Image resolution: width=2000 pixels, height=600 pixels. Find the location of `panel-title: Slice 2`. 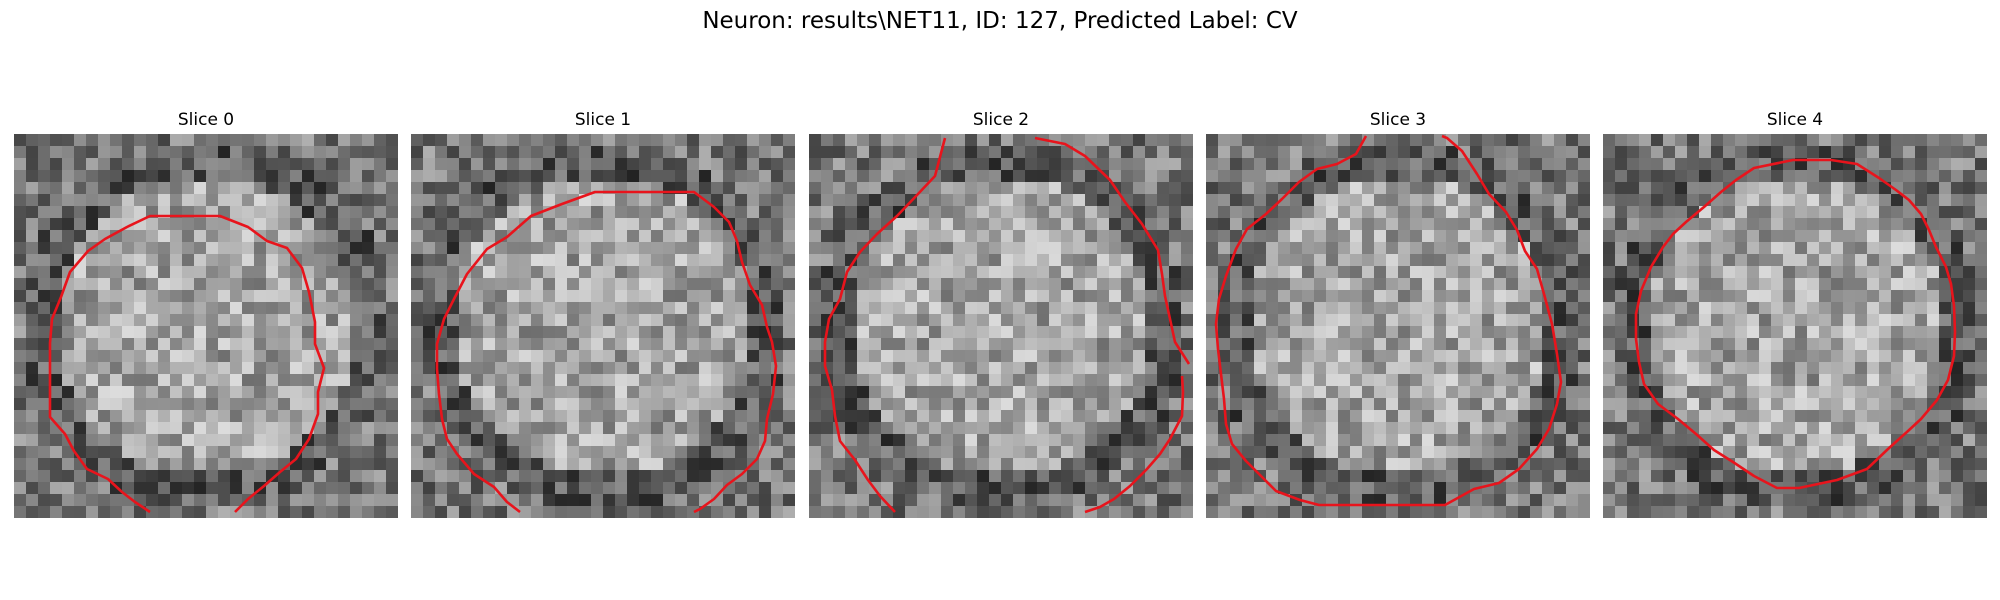

panel-title: Slice 2 is located at coordinates (1001, 120).